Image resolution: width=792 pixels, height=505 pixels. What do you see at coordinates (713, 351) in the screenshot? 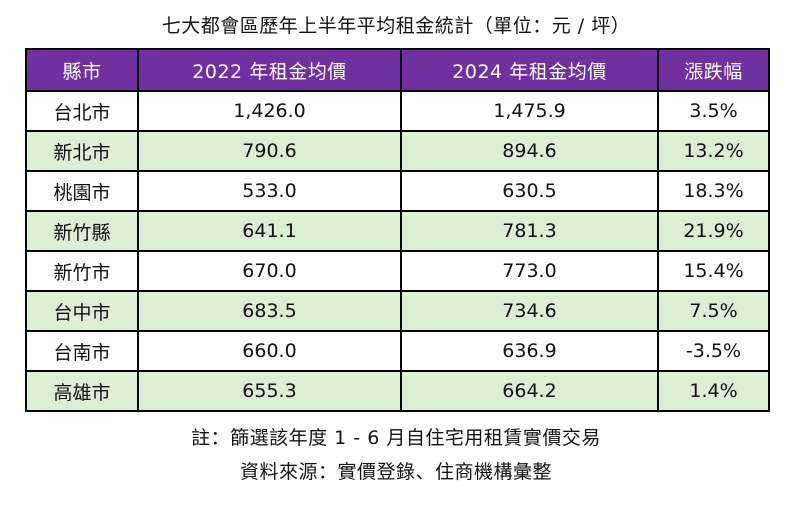
I see `change-cell: -3.5%` at bounding box center [713, 351].